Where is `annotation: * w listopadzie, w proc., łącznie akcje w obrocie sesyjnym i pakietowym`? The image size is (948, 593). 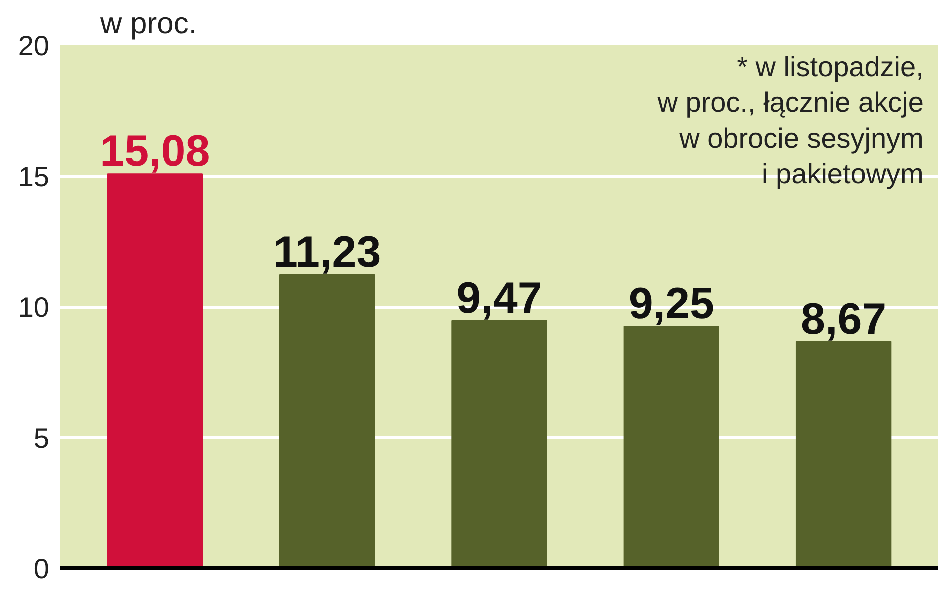 annotation: * w listopadzie, w proc., łącznie akcje w obrocie sesyjnym i pakietowym is located at coordinates (790, 121).